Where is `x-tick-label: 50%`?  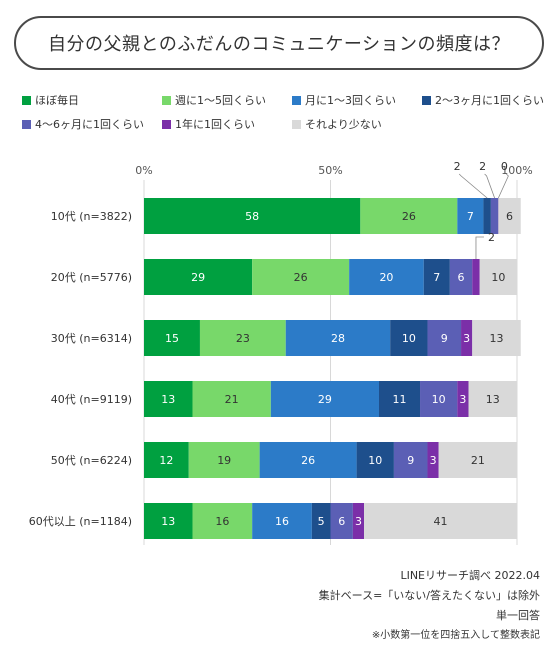
x-tick-label: 50% is located at coordinates (330, 170).